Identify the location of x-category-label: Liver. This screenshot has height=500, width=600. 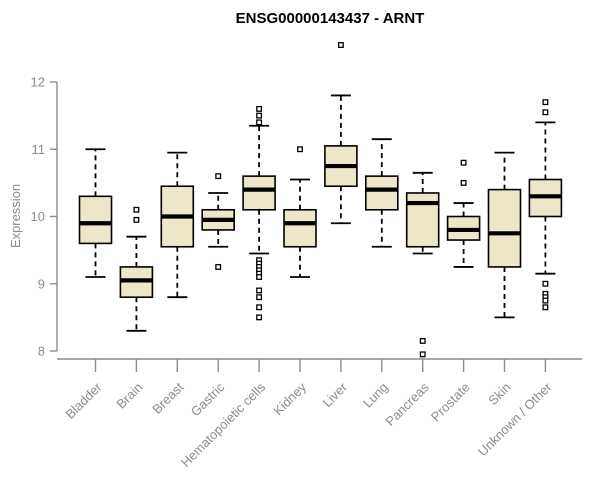
(334, 394).